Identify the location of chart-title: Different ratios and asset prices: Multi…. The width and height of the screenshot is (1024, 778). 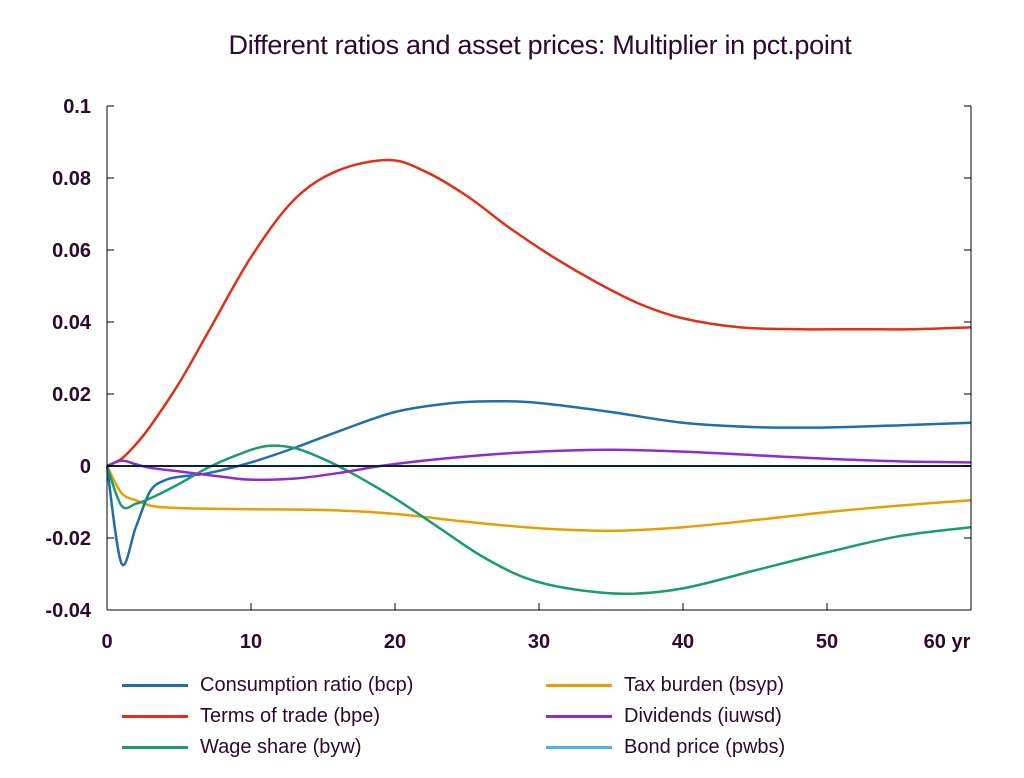
(540, 45).